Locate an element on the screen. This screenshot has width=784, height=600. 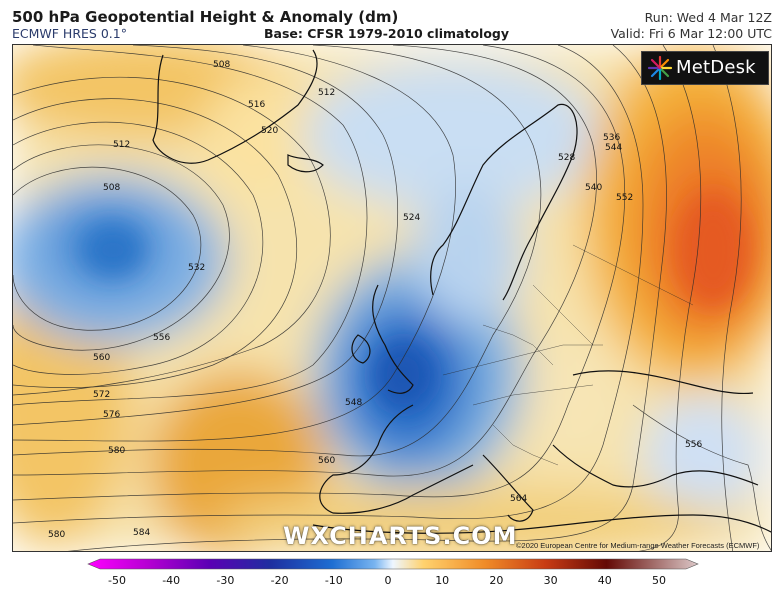
scandinavia-coast is located at coordinates (504, 202).